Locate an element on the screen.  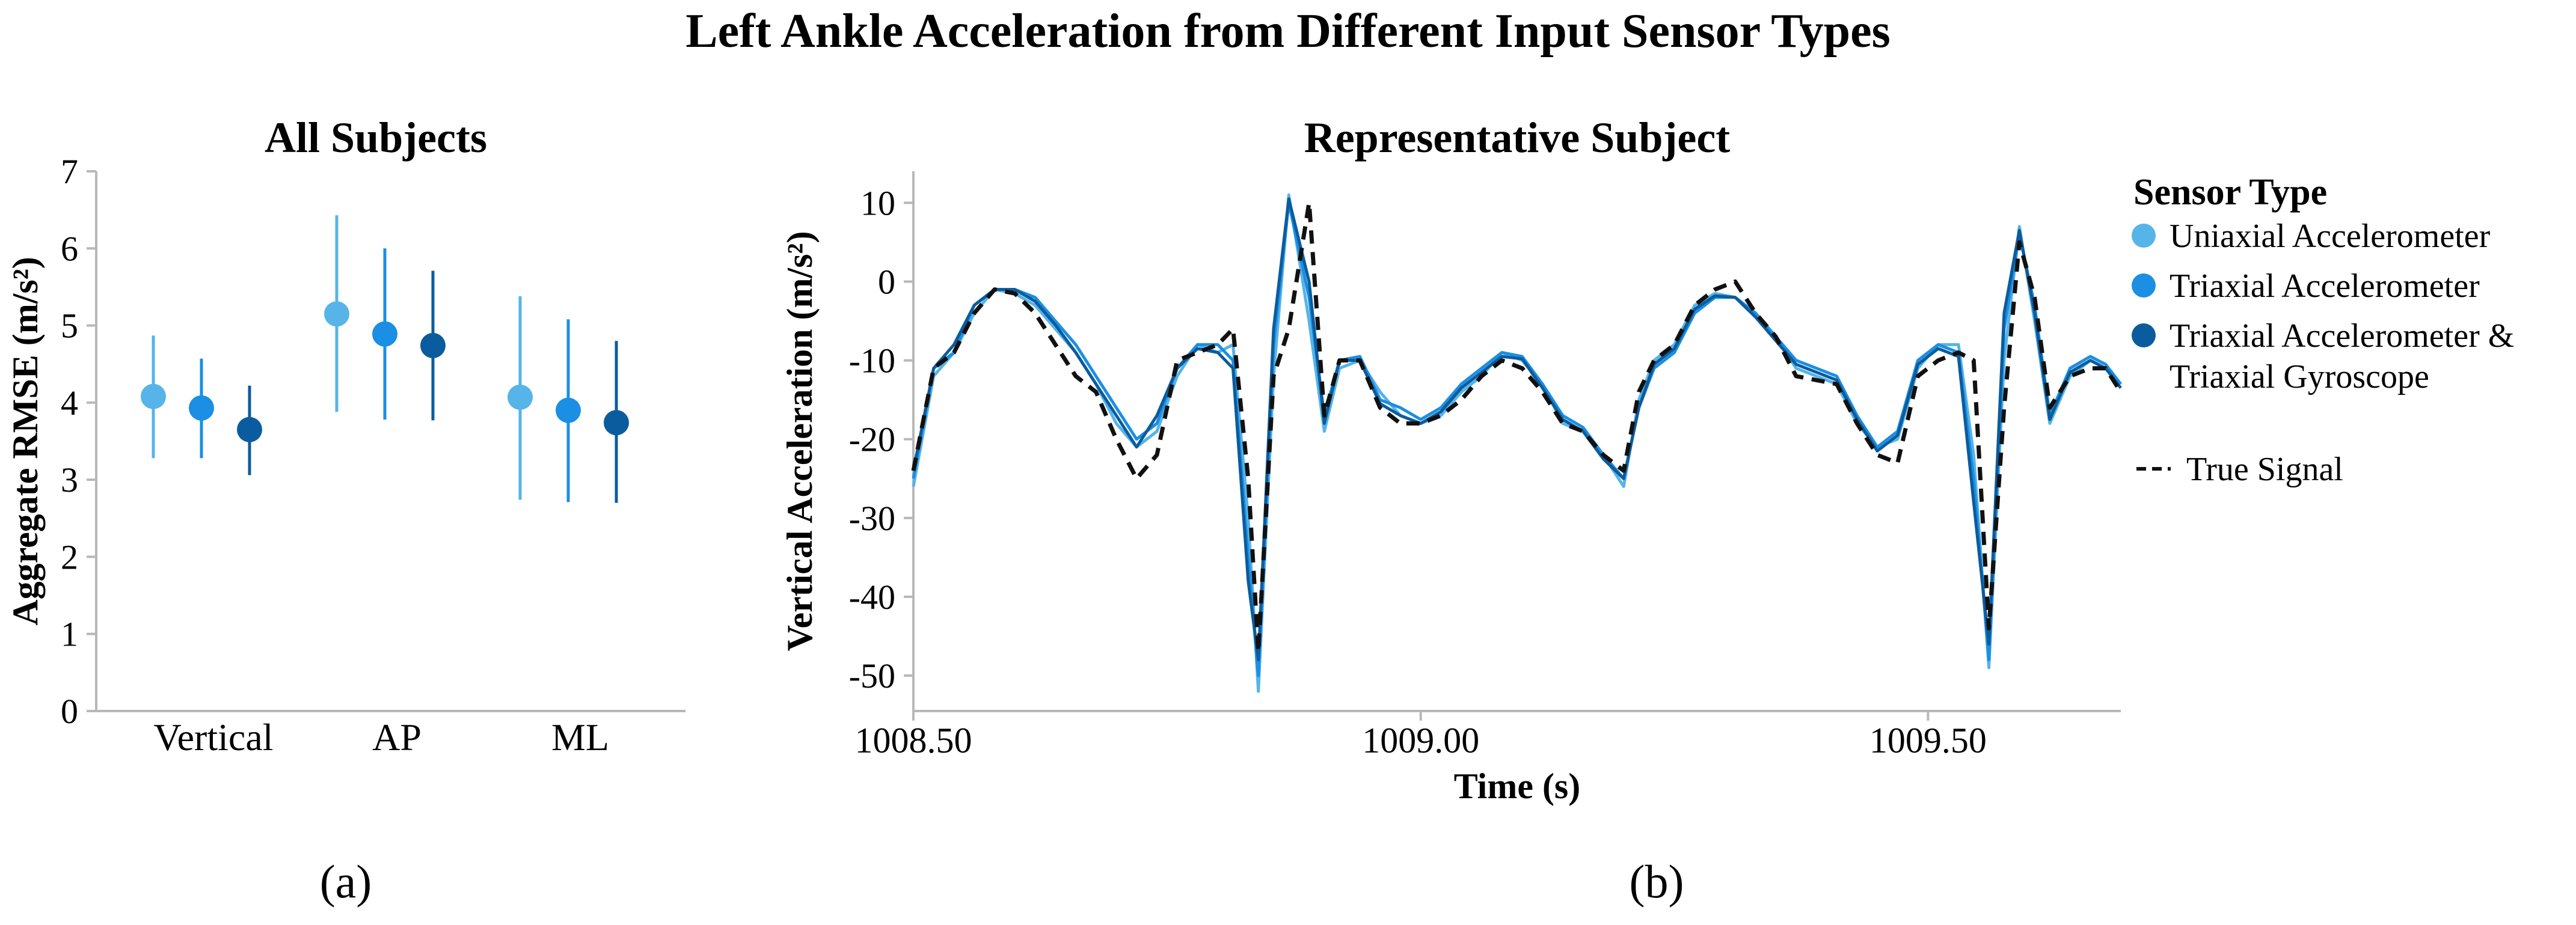
point-uniaxial-accelerometer-vertical is located at coordinates (153, 396).